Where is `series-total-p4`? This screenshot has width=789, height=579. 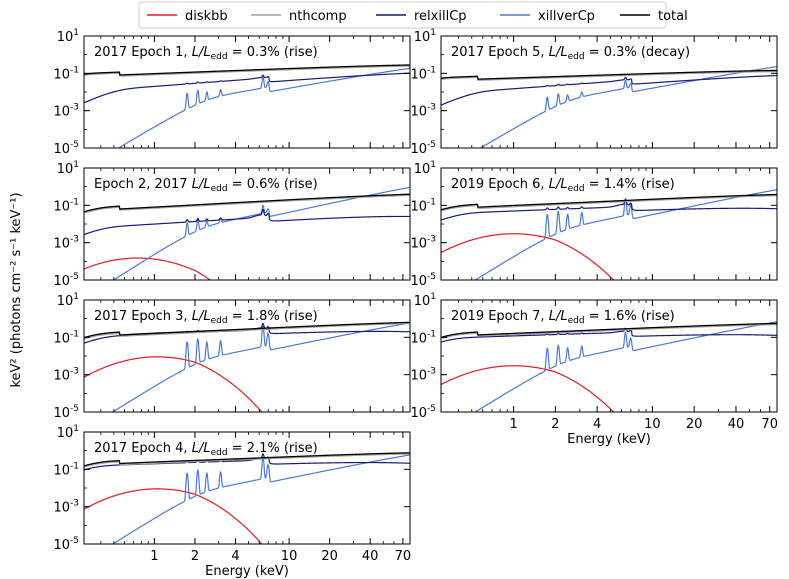 series-total-p4 is located at coordinates (247, 459).